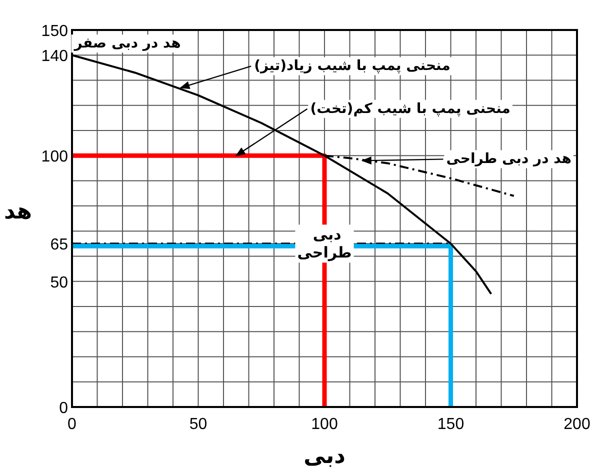 This screenshot has width=613, height=473. I want to click on x-tick-label: 200, so click(577, 424).